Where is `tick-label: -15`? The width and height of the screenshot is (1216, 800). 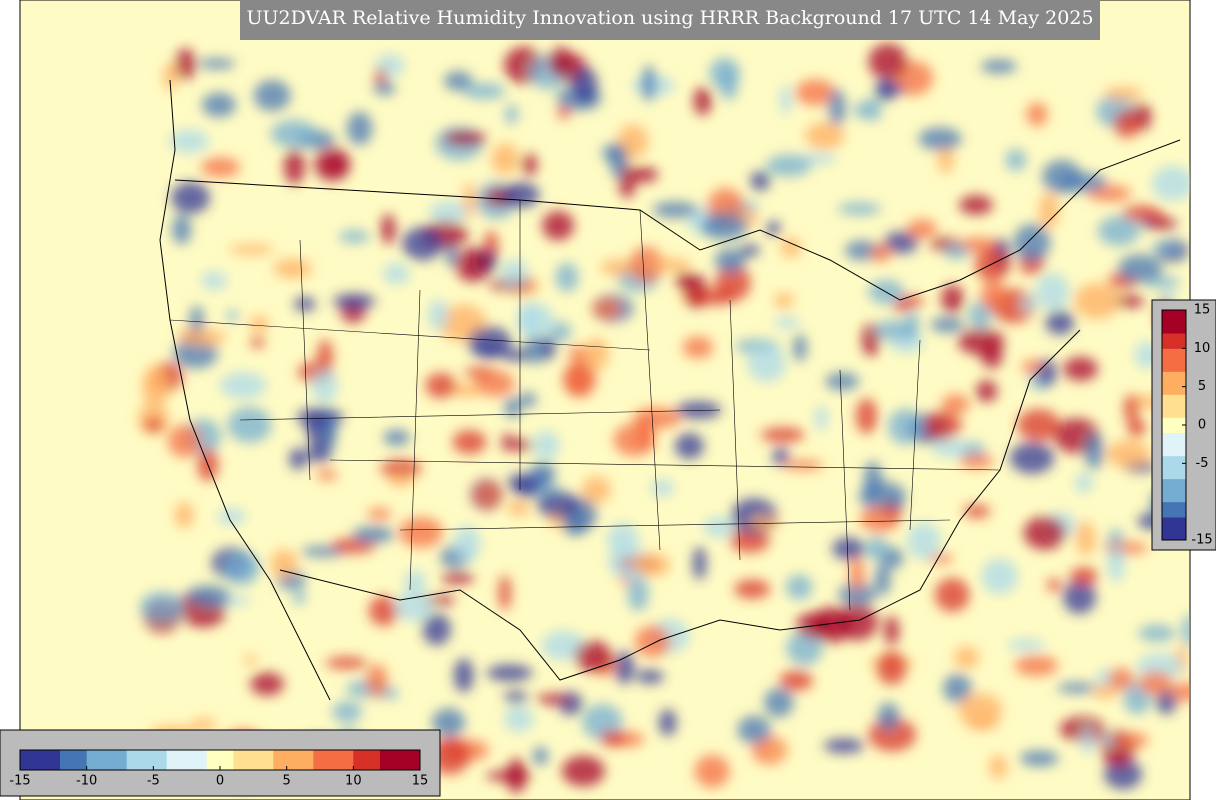
tick-label: -15 is located at coordinates (19, 781).